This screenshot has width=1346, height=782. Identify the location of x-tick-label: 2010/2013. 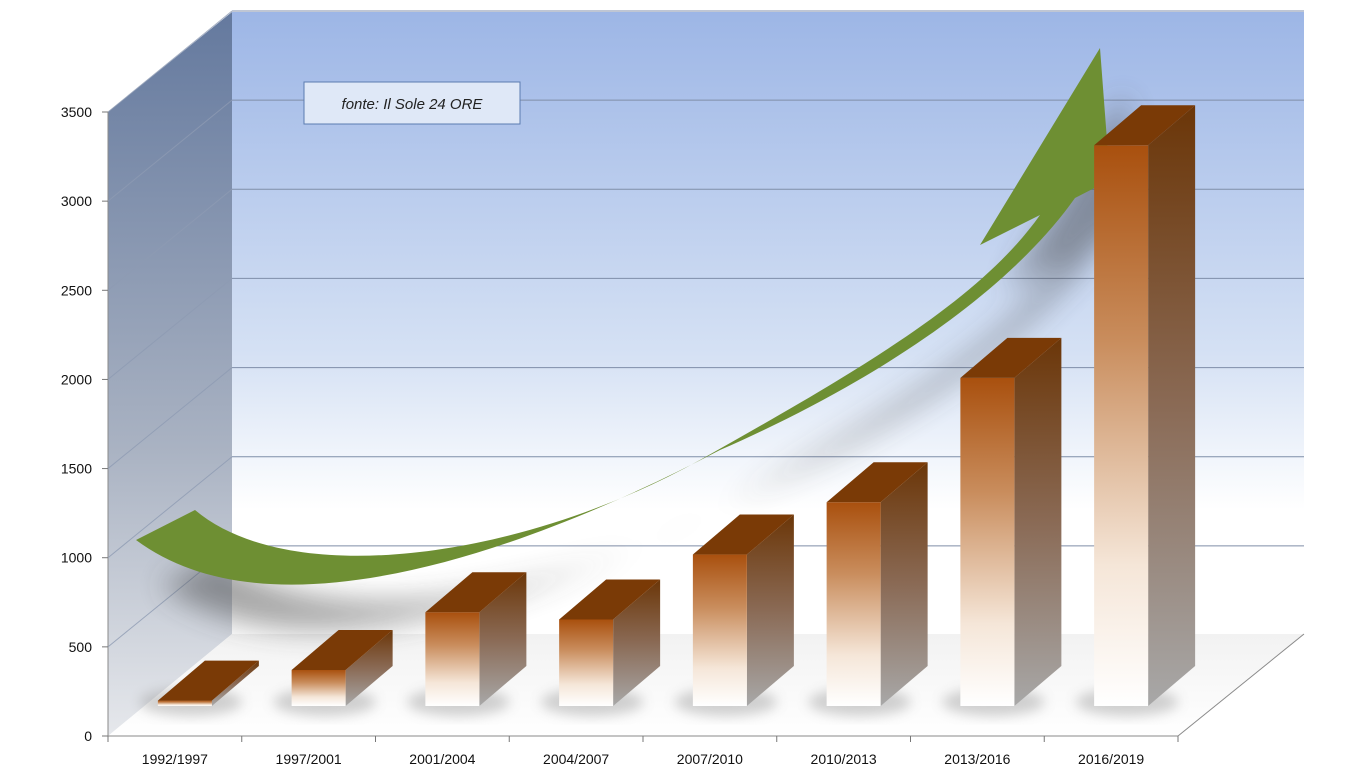
(844, 759).